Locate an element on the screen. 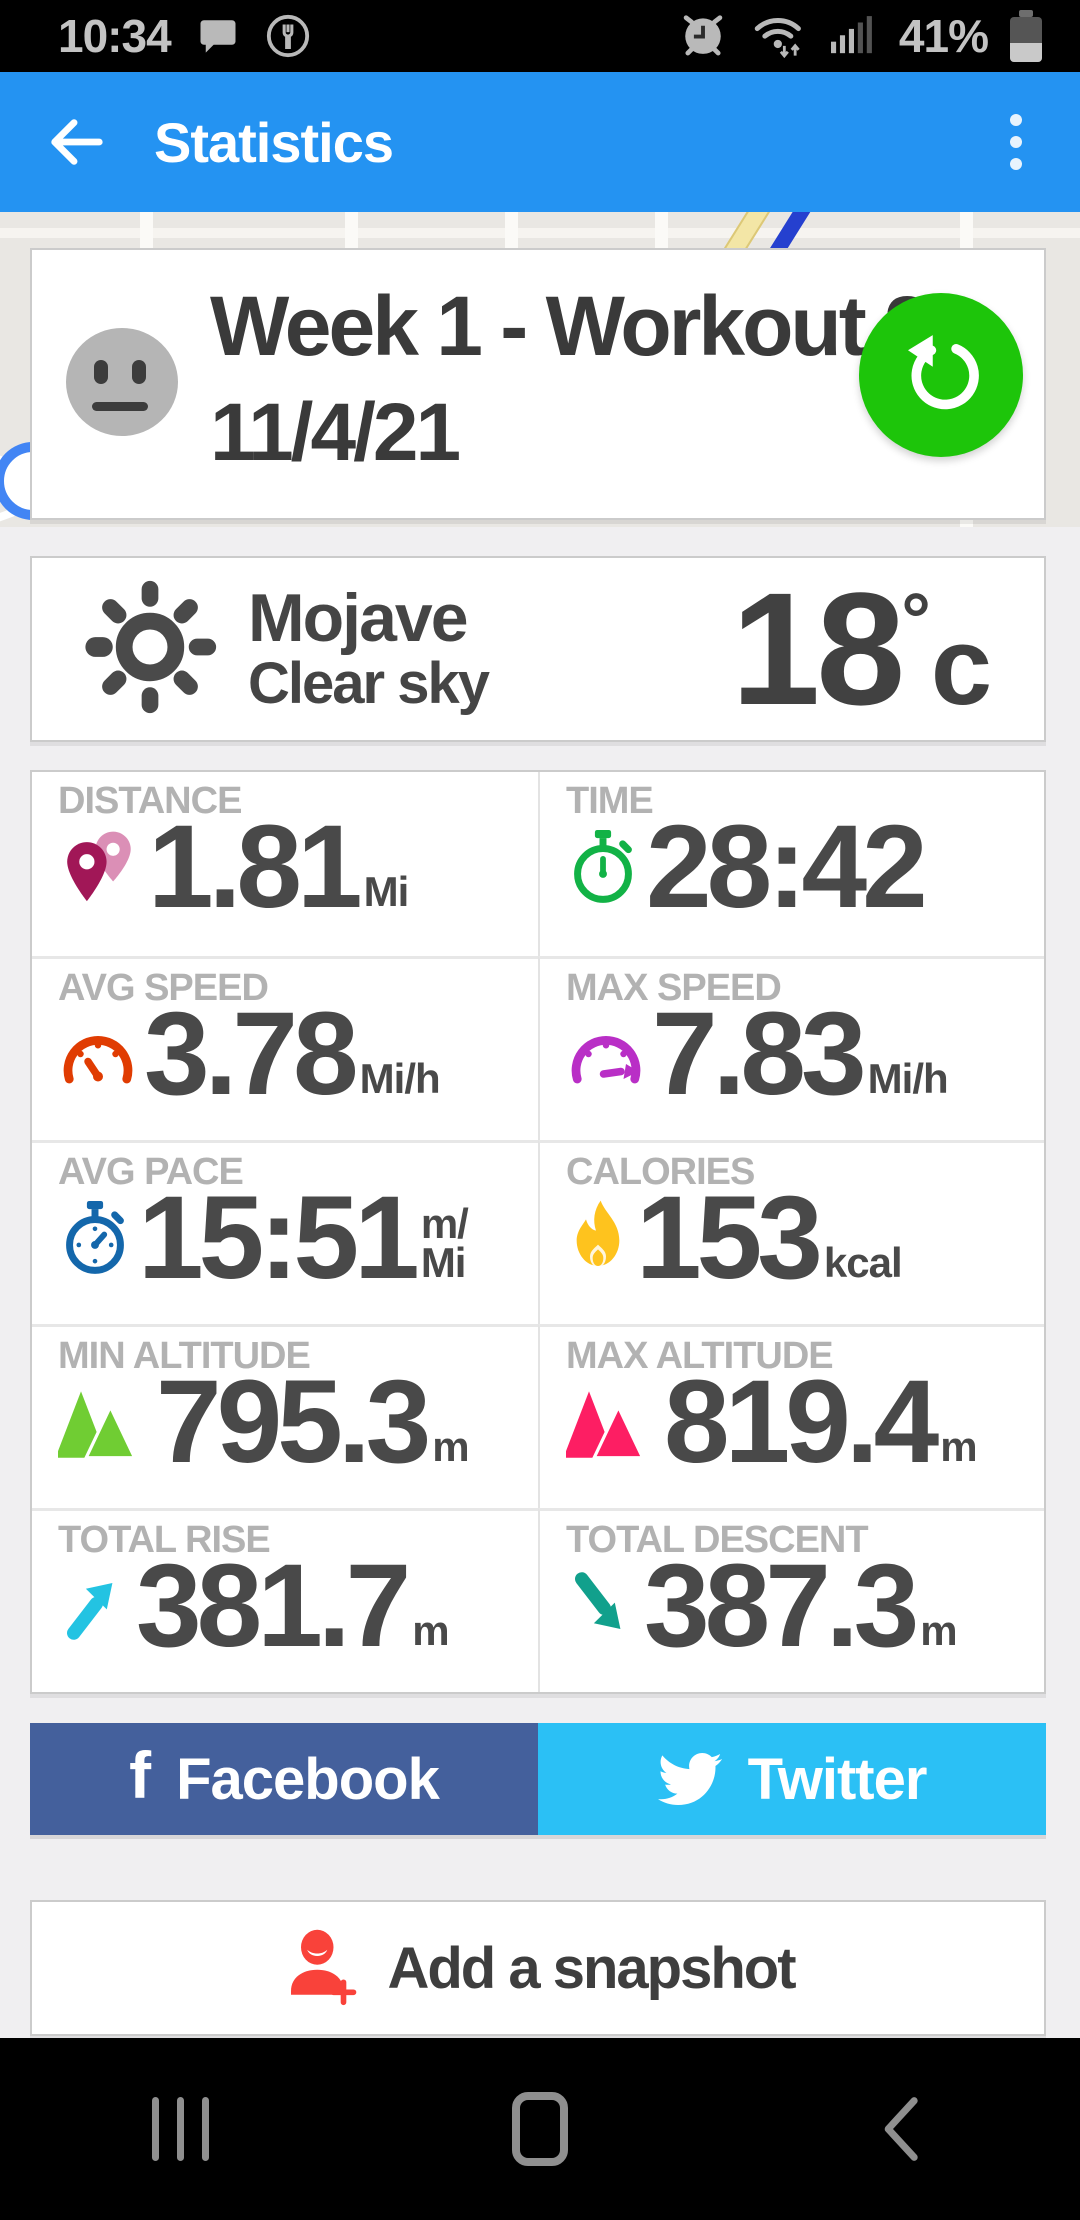 The height and width of the screenshot is (2220, 1080). back-arrow-icon is located at coordinates (77, 142).